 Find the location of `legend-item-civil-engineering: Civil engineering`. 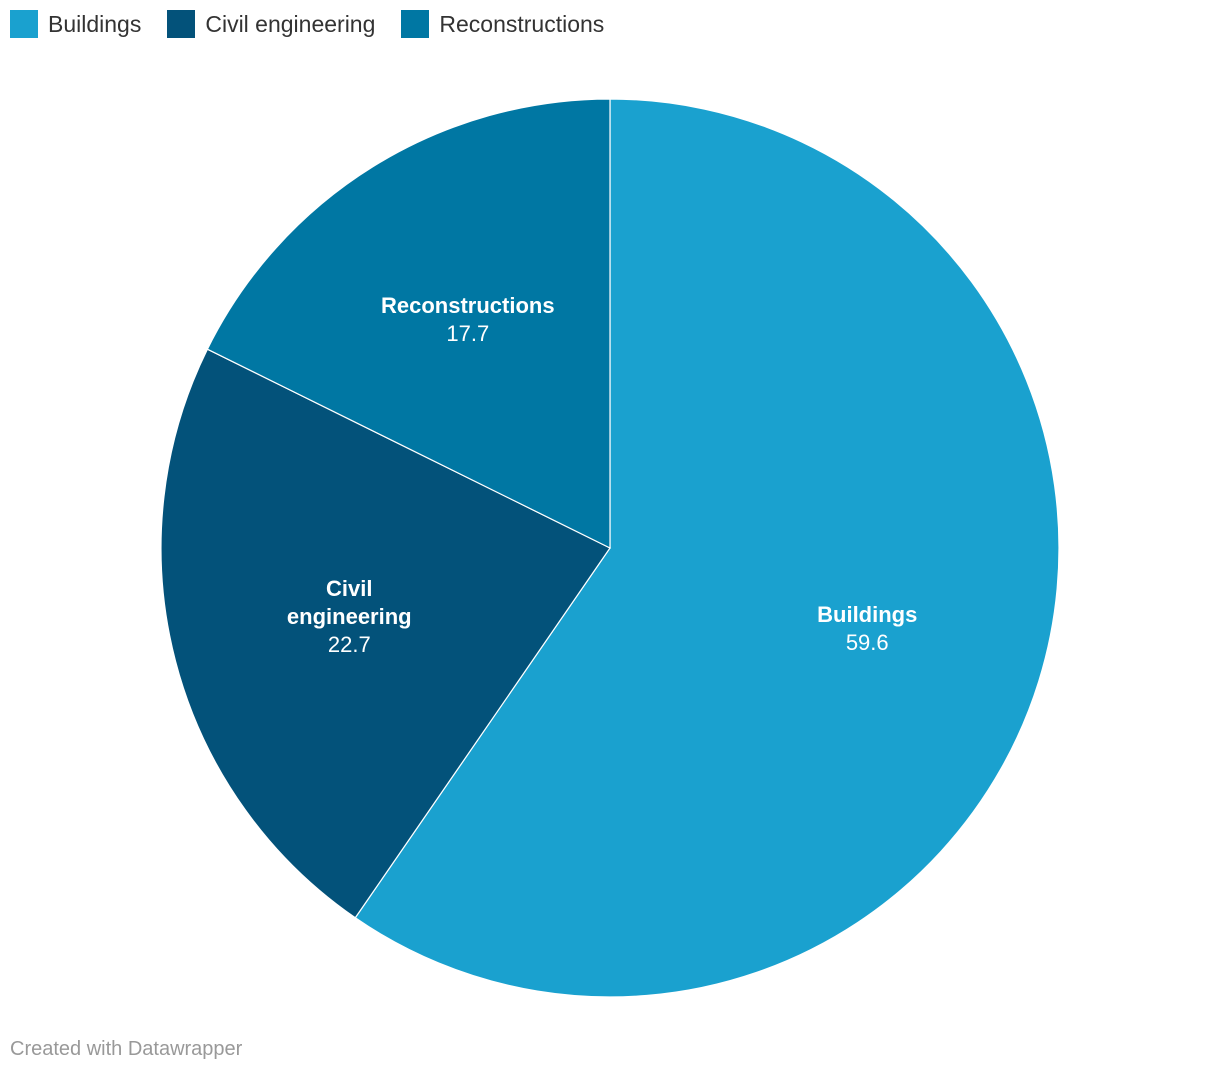

legend-item-civil-engineering: Civil engineering is located at coordinates (271, 24).